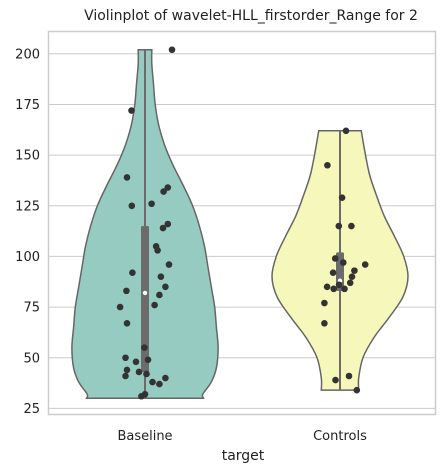 The image size is (446, 473). I want to click on median-marker-baseline, so click(145, 293).